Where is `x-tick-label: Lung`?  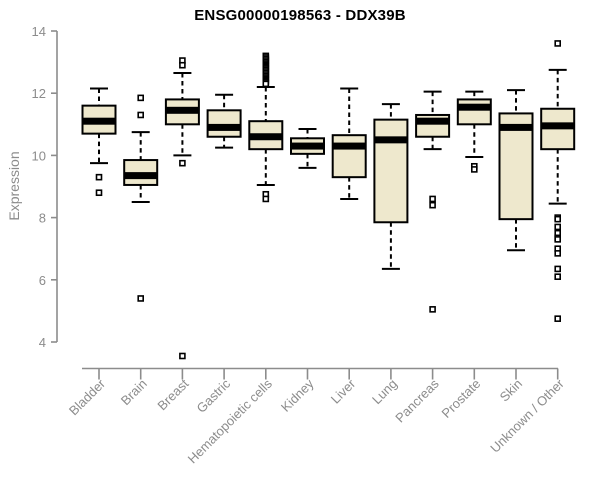 x-tick-label: Lung is located at coordinates (384, 391).